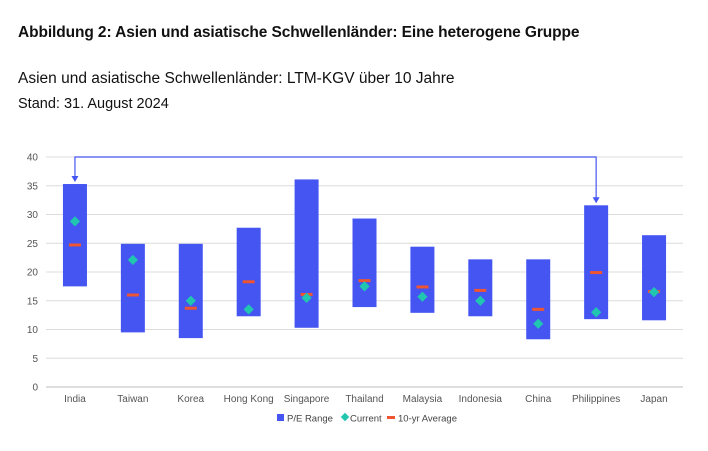 The width and height of the screenshot is (708, 451). Describe the element at coordinates (423, 399) in the screenshot. I see `x-tick-label: Malaysia` at that location.